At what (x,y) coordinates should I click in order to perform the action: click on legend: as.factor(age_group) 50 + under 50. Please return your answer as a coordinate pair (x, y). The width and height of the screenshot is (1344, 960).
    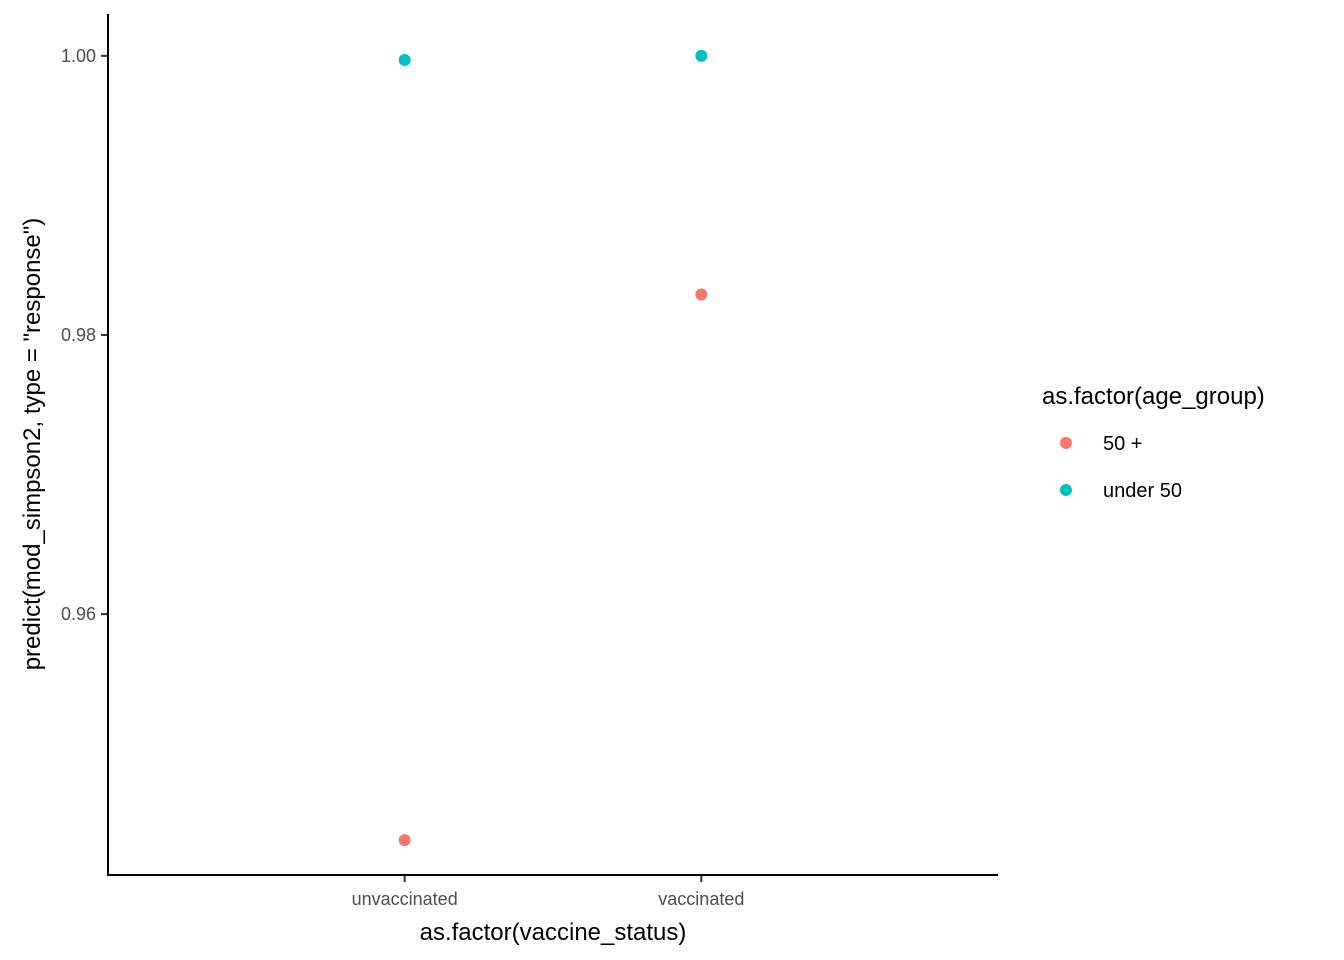
    Looking at the image, I should click on (1153, 442).